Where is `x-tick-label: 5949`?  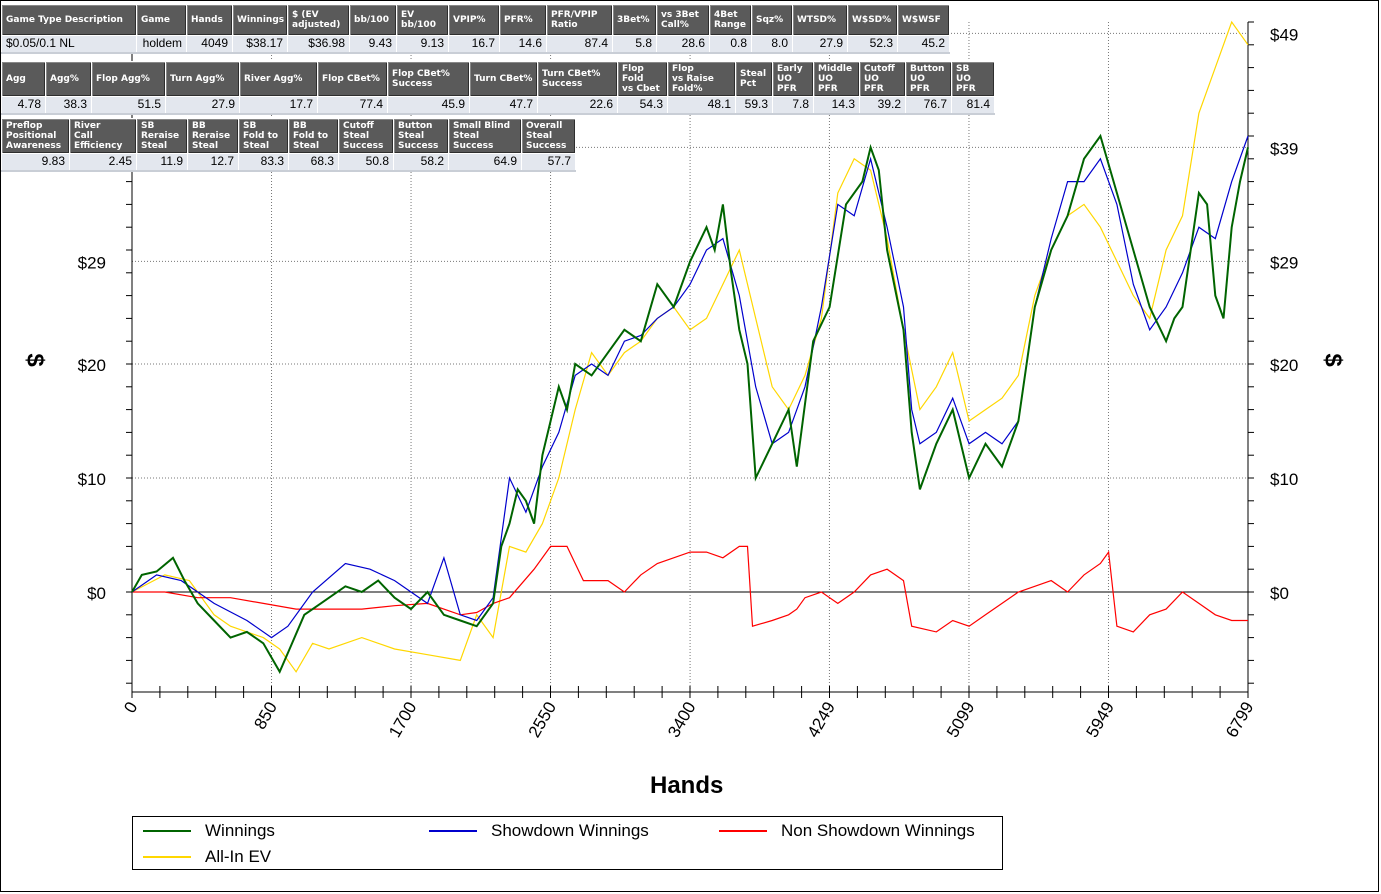
x-tick-label: 5949 is located at coordinates (1100, 720).